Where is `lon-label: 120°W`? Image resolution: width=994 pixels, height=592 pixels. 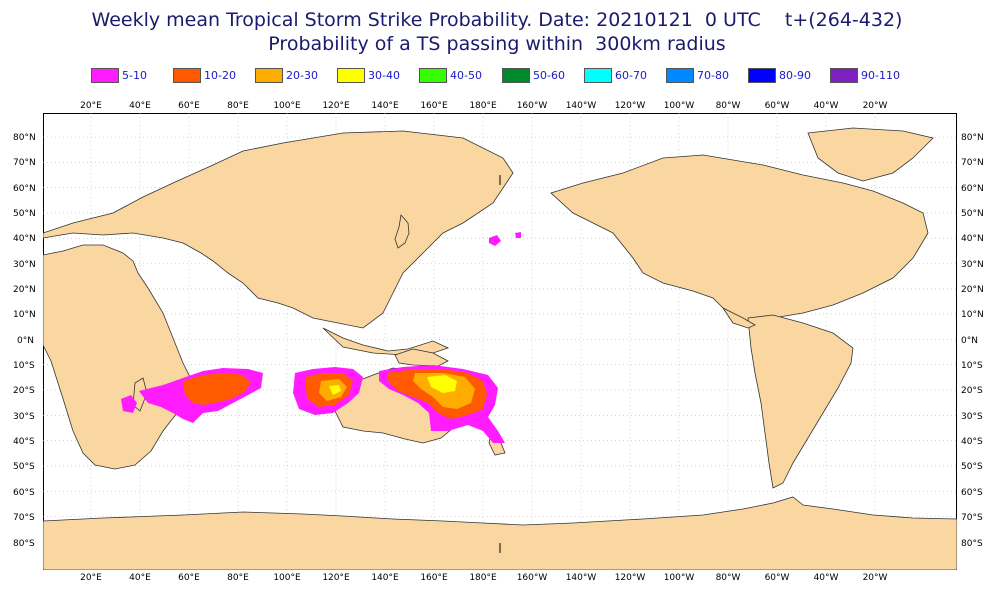 lon-label: 120°W is located at coordinates (630, 578).